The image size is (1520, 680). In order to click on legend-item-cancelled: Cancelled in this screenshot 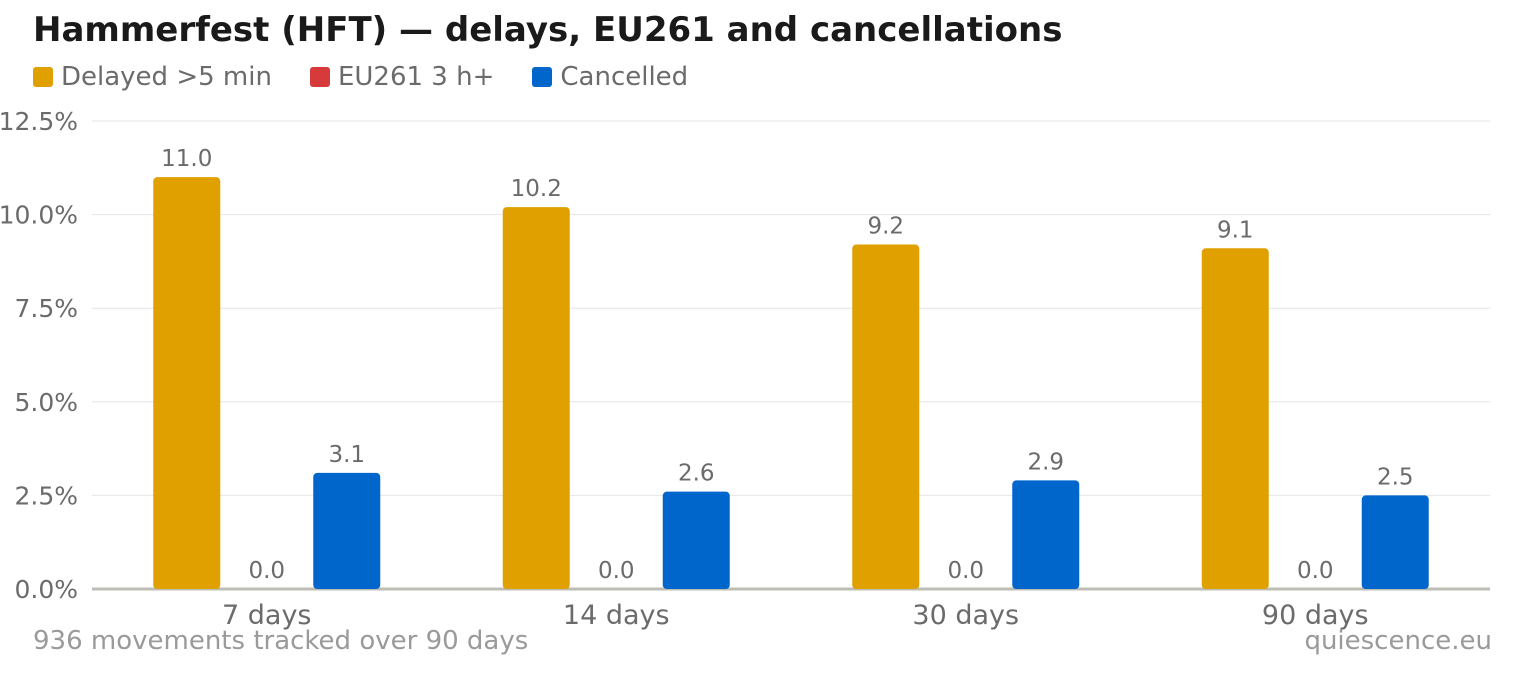, I will do `click(610, 77)`.